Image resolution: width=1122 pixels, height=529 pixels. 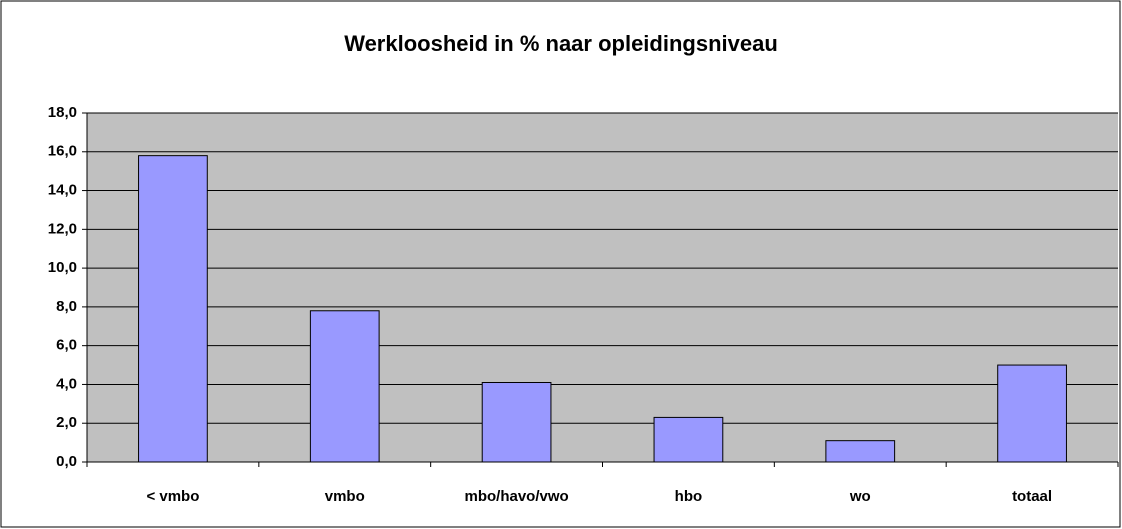 I want to click on y-tick-label: 6,0, so click(x=66, y=345).